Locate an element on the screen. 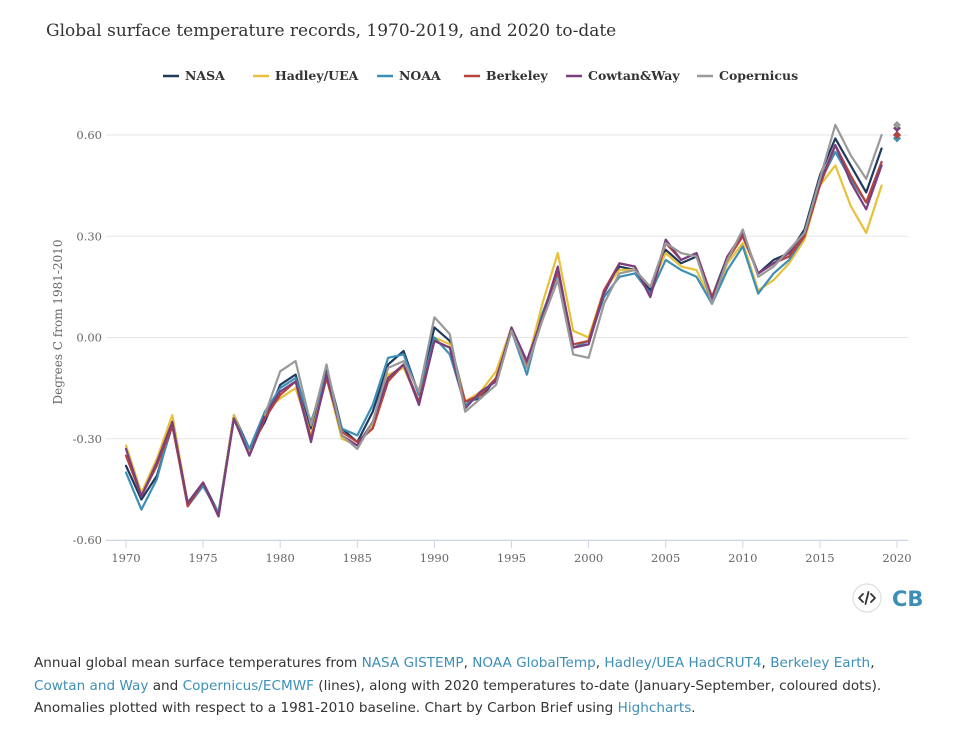  legend-item-noaa: NOAA is located at coordinates (409, 75).